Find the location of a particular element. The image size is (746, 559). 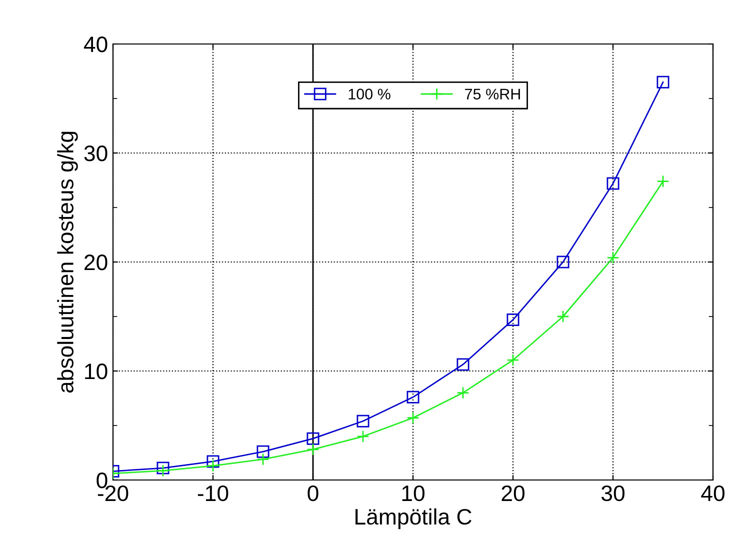

y-axis-title: absoluuttinen kosteus g/kg is located at coordinates (67, 262).